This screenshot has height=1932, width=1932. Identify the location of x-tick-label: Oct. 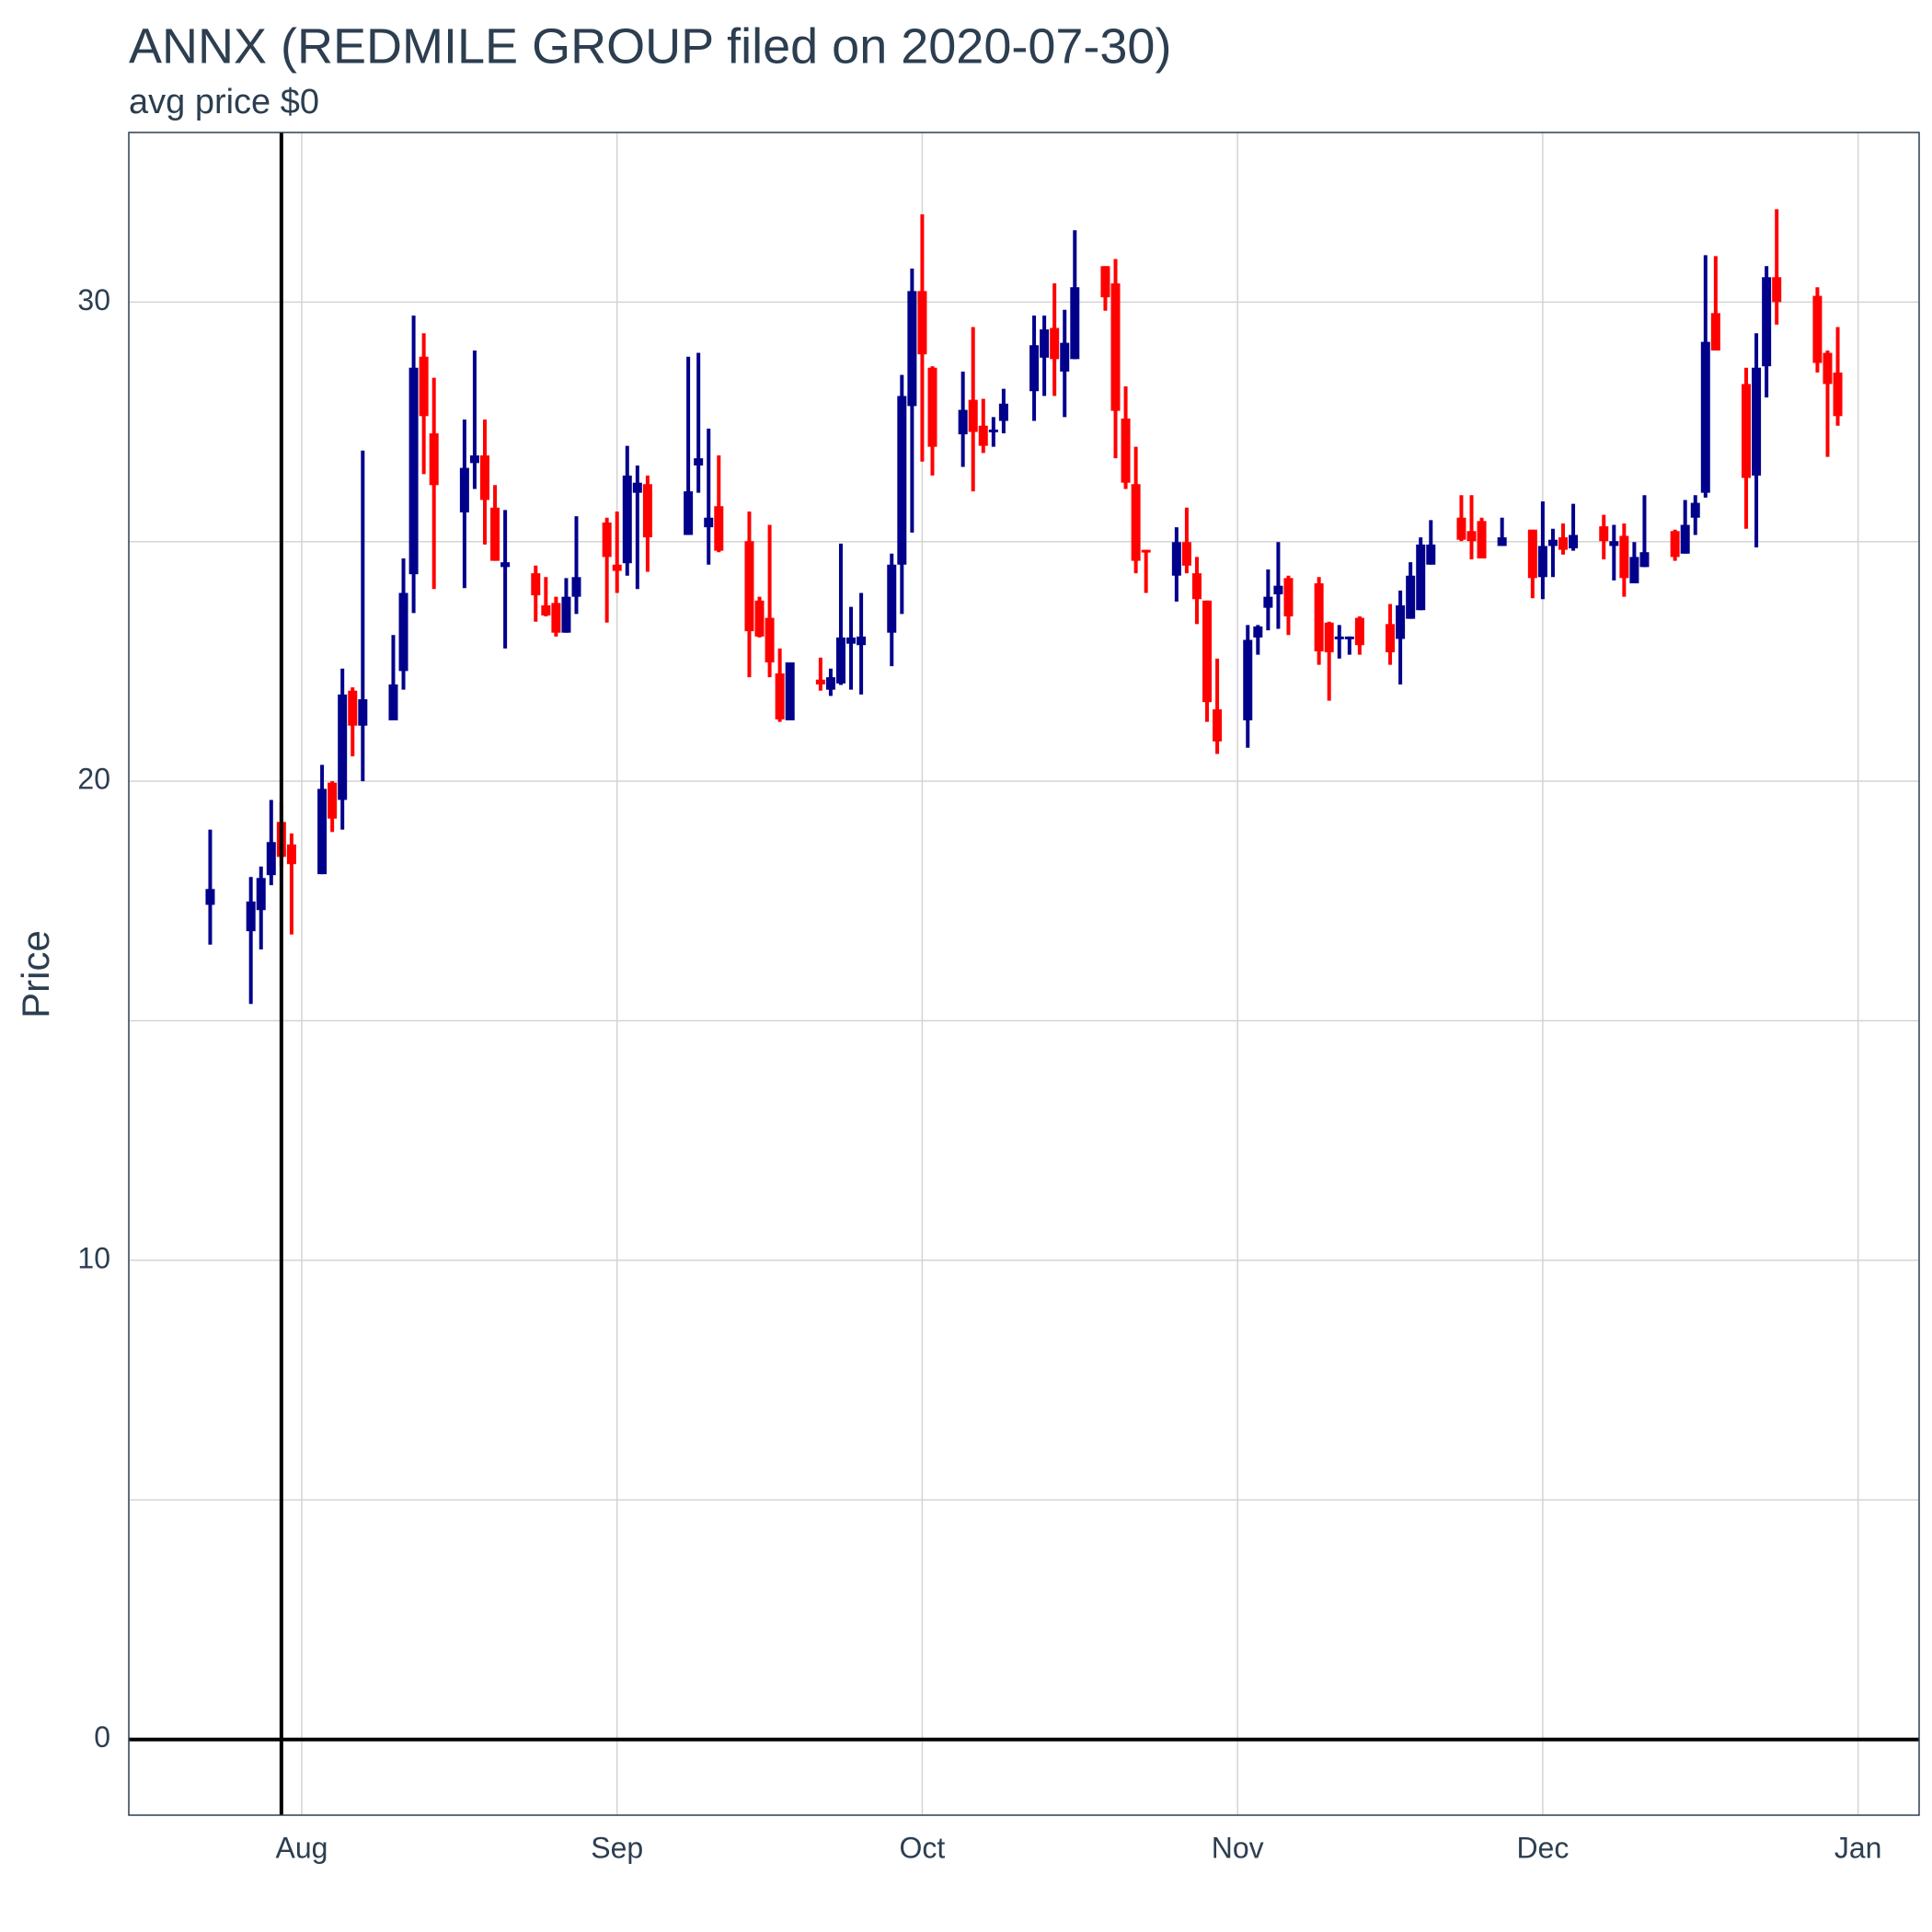
(923, 1847).